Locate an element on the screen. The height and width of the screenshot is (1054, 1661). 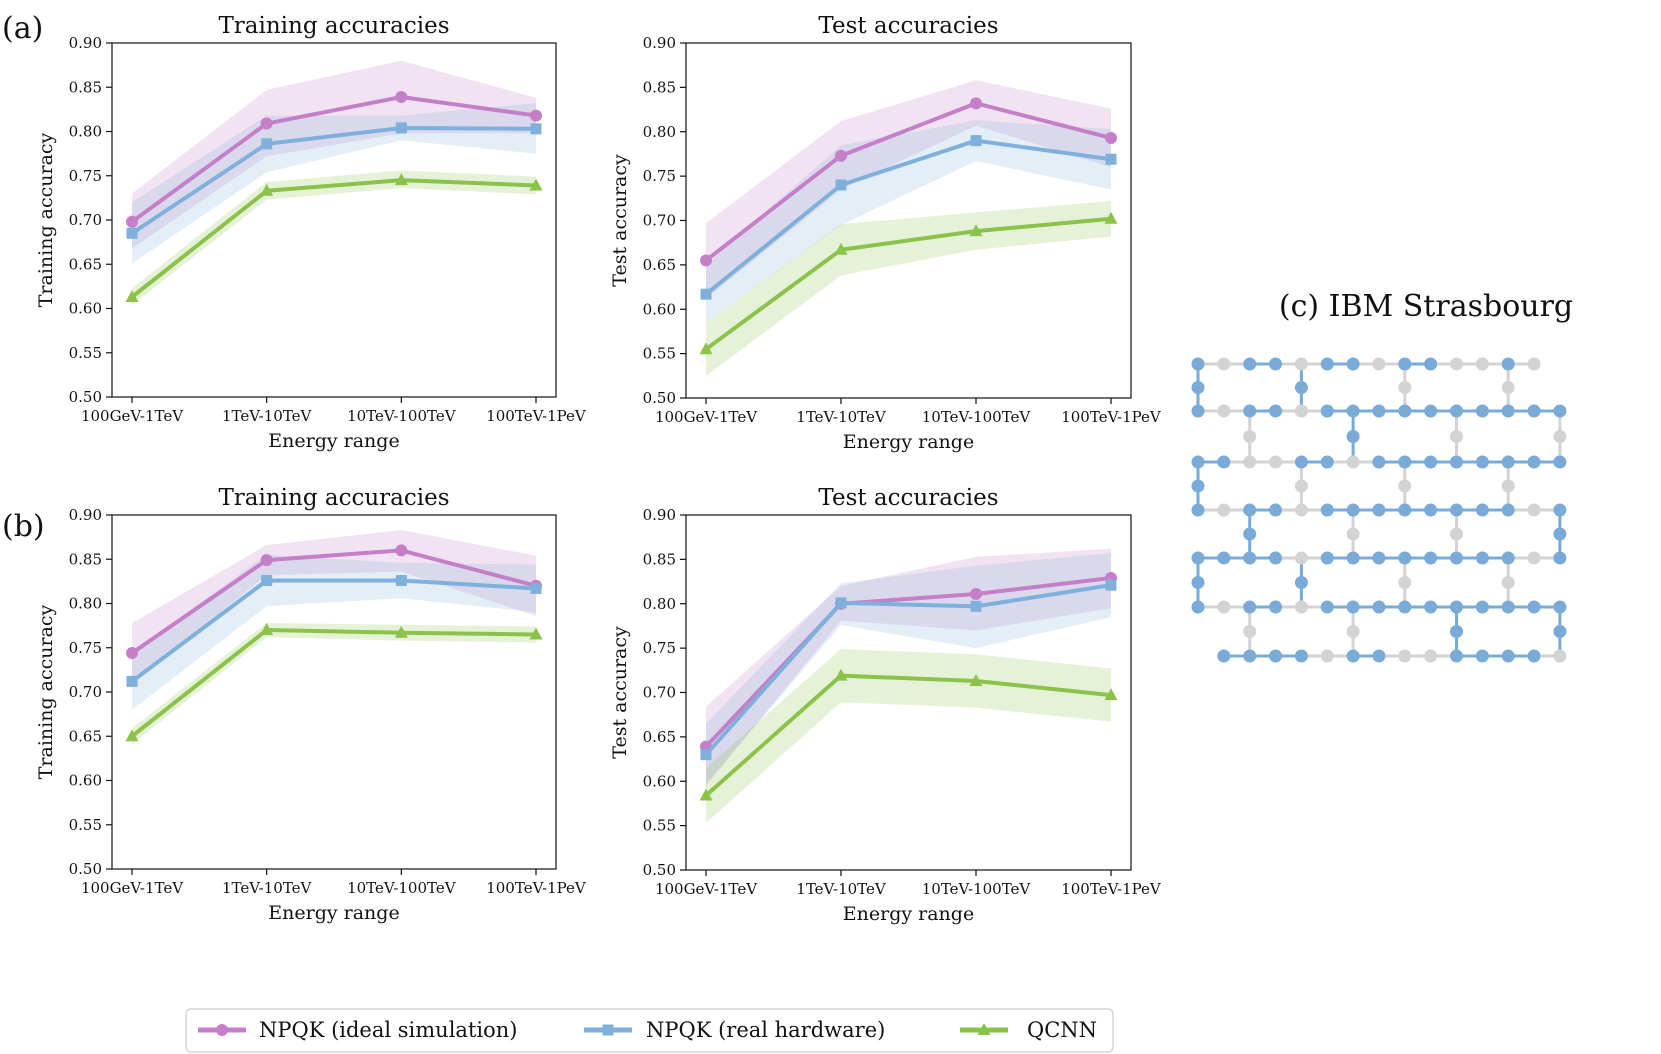
a-training-accuracies-xtick-label-2: 10TeV-100TeV is located at coordinates (402, 416).